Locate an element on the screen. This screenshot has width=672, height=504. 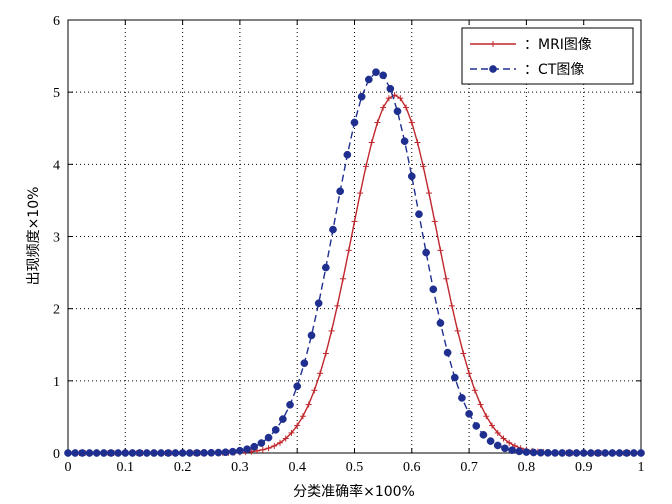
y-axis-label: 出现频度×10% is located at coordinates (34, 236).